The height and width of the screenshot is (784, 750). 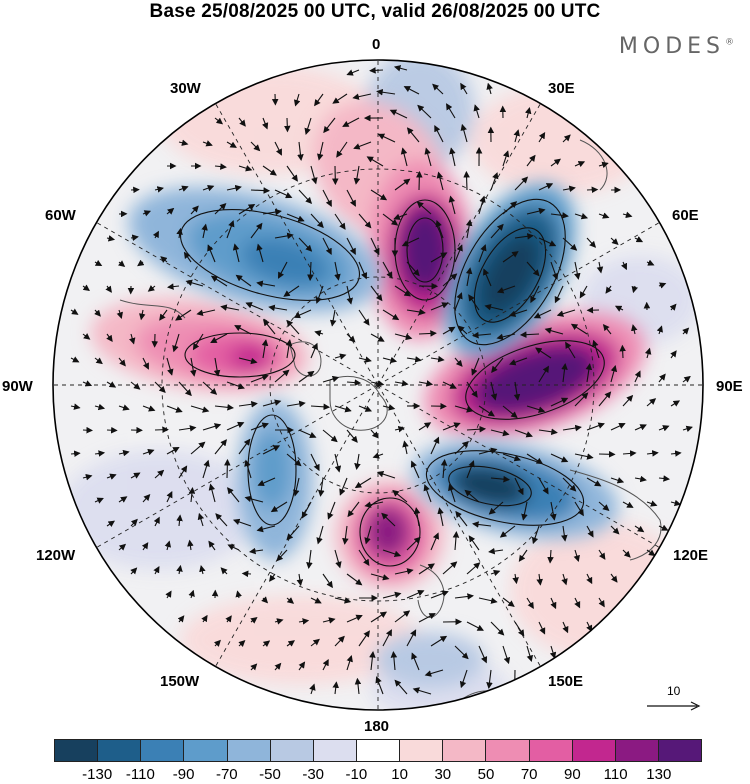 What do you see at coordinates (55, 555) in the screenshot?
I see `label-120w: 120W` at bounding box center [55, 555].